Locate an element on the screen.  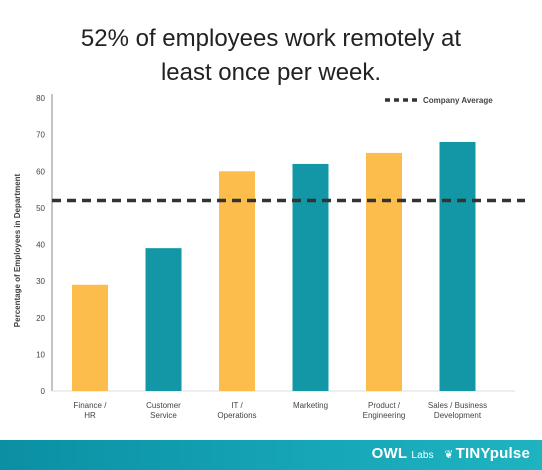
x-tick-label: HR is located at coordinates (90, 415).